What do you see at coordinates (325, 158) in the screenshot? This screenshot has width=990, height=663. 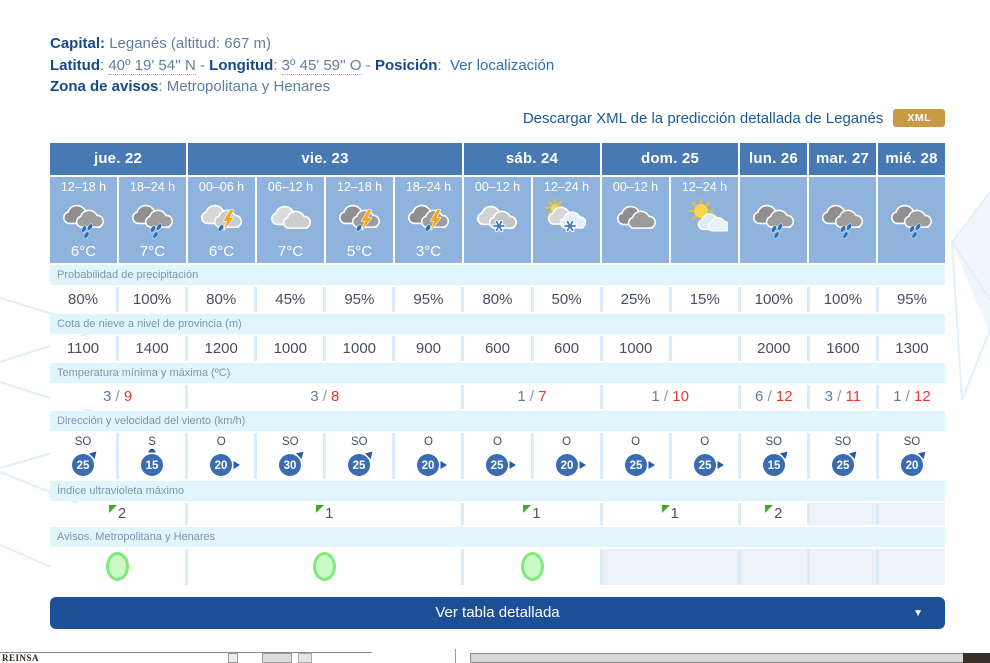 I see `day-header-cell: vie. 23` at bounding box center [325, 158].